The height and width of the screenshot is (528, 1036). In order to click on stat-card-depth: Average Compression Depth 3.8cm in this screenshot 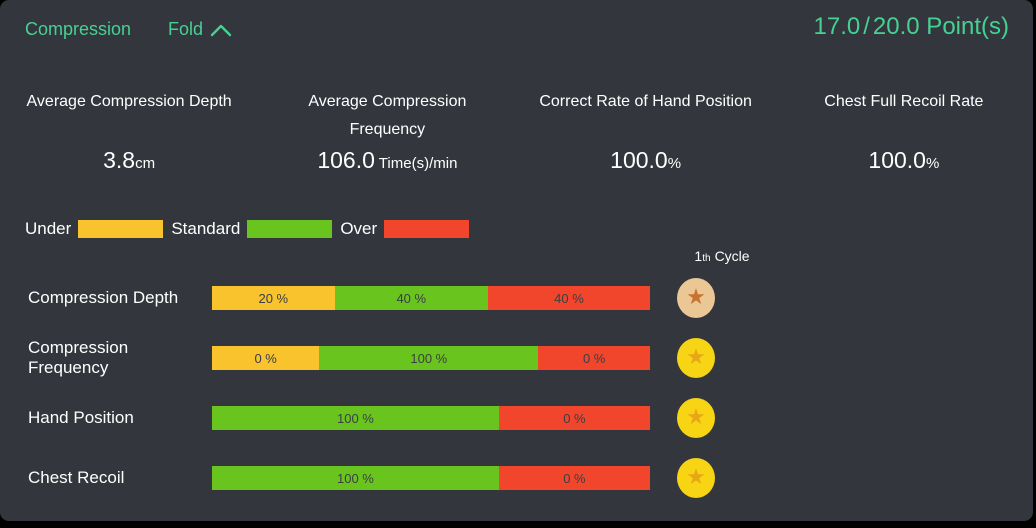, I will do `click(129, 131)`.